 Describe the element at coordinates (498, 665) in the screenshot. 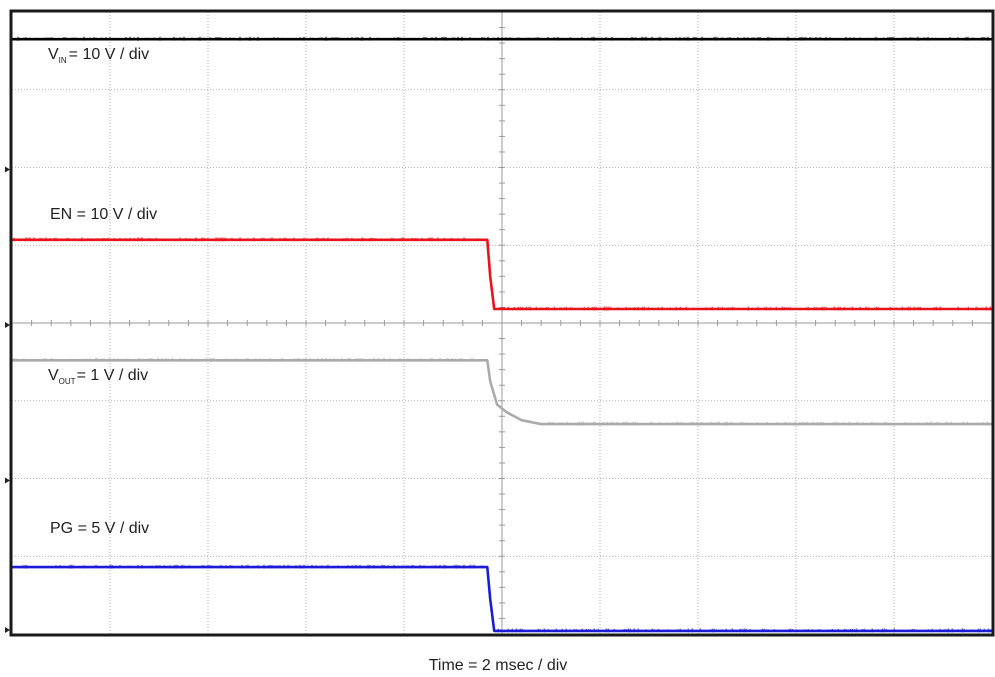

I see `x-axis-label: Time = 2 msec / div` at that location.